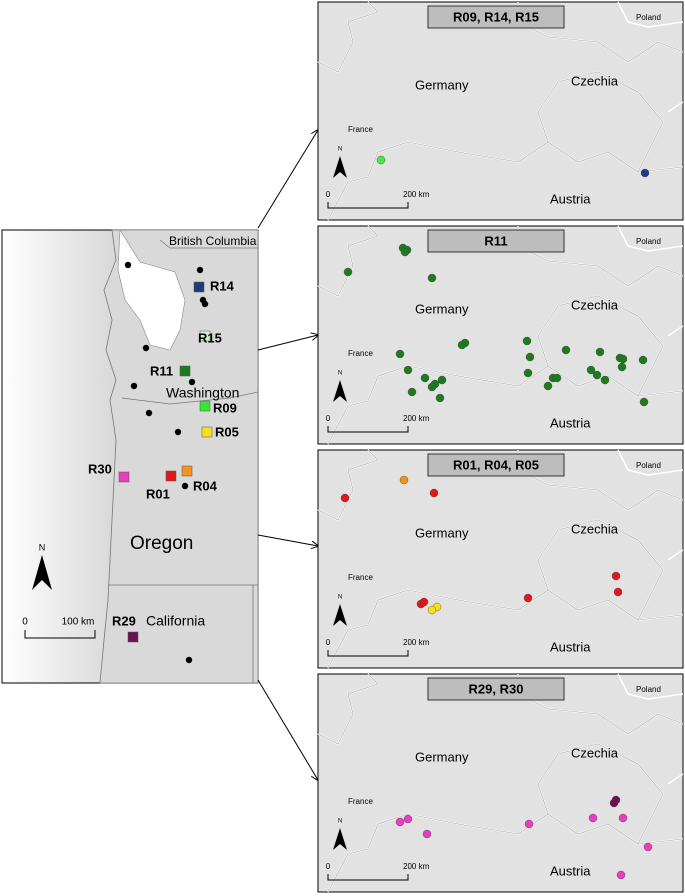 The height and width of the screenshot is (896, 685). I want to click on panel-title: R29, R30, so click(496, 688).